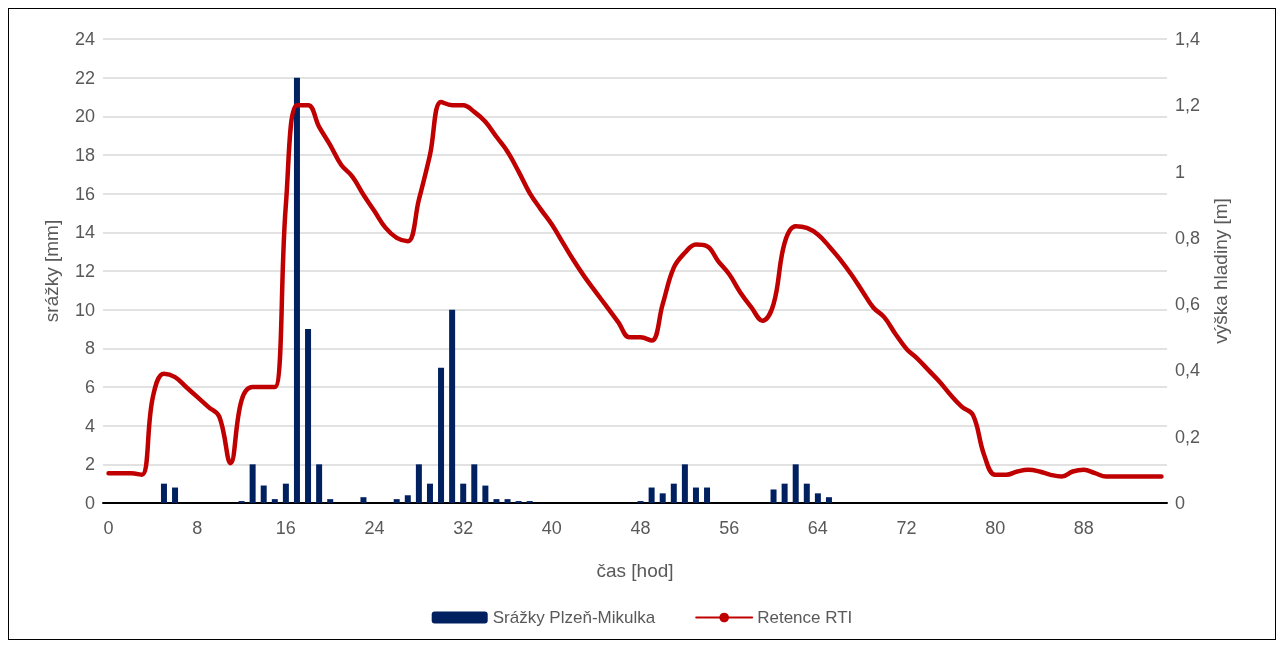 This screenshot has height=648, width=1284. I want to click on x-tick-label: 56, so click(729, 528).